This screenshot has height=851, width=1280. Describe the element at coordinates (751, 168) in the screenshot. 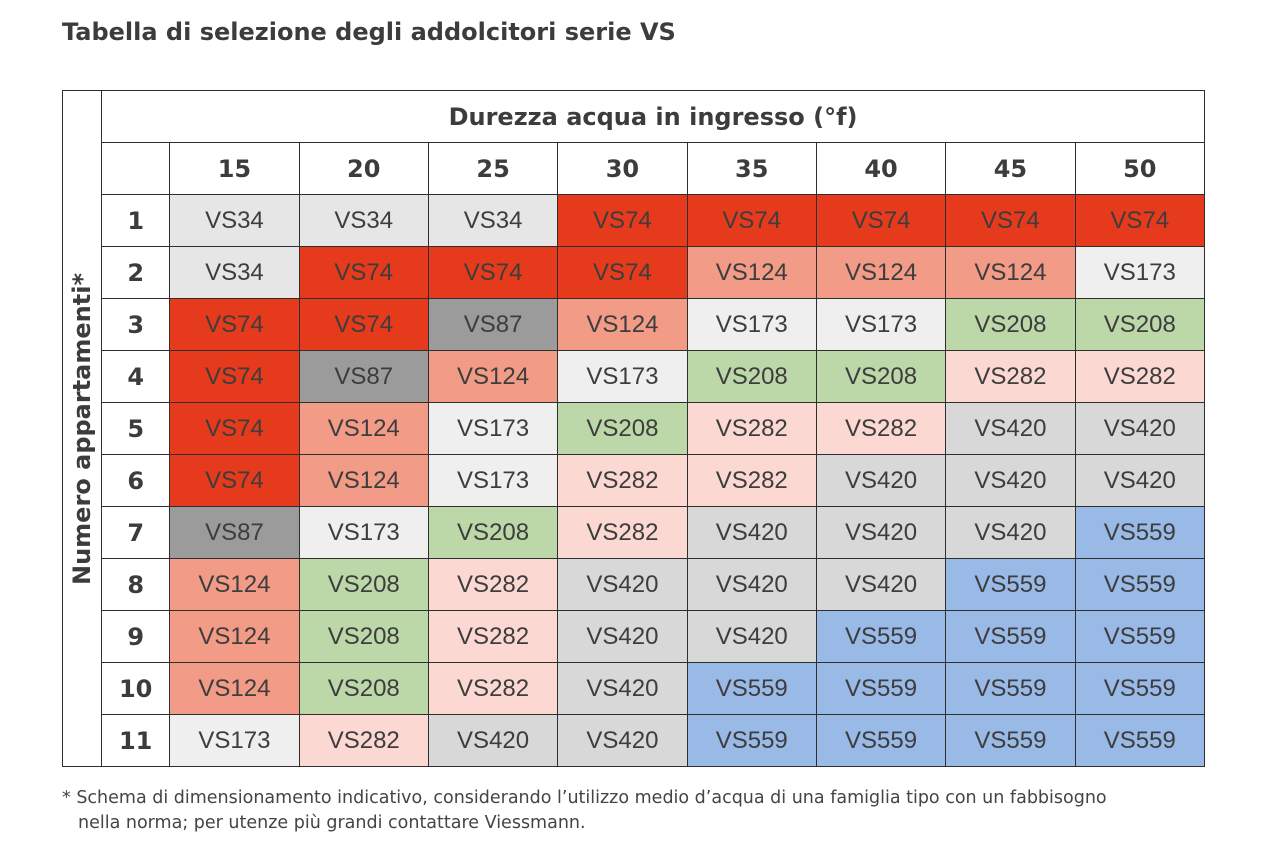

I see `column-header: 35` at that location.